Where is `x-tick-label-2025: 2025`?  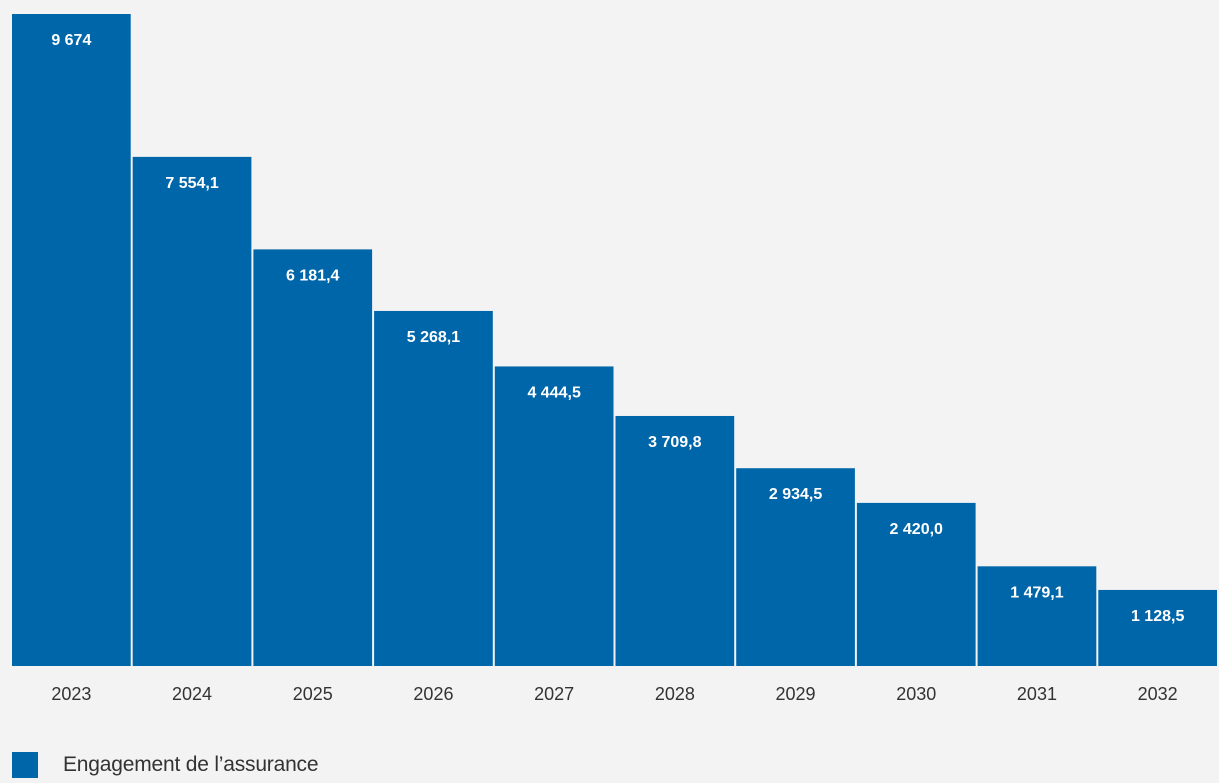
x-tick-label-2025: 2025 is located at coordinates (313, 694).